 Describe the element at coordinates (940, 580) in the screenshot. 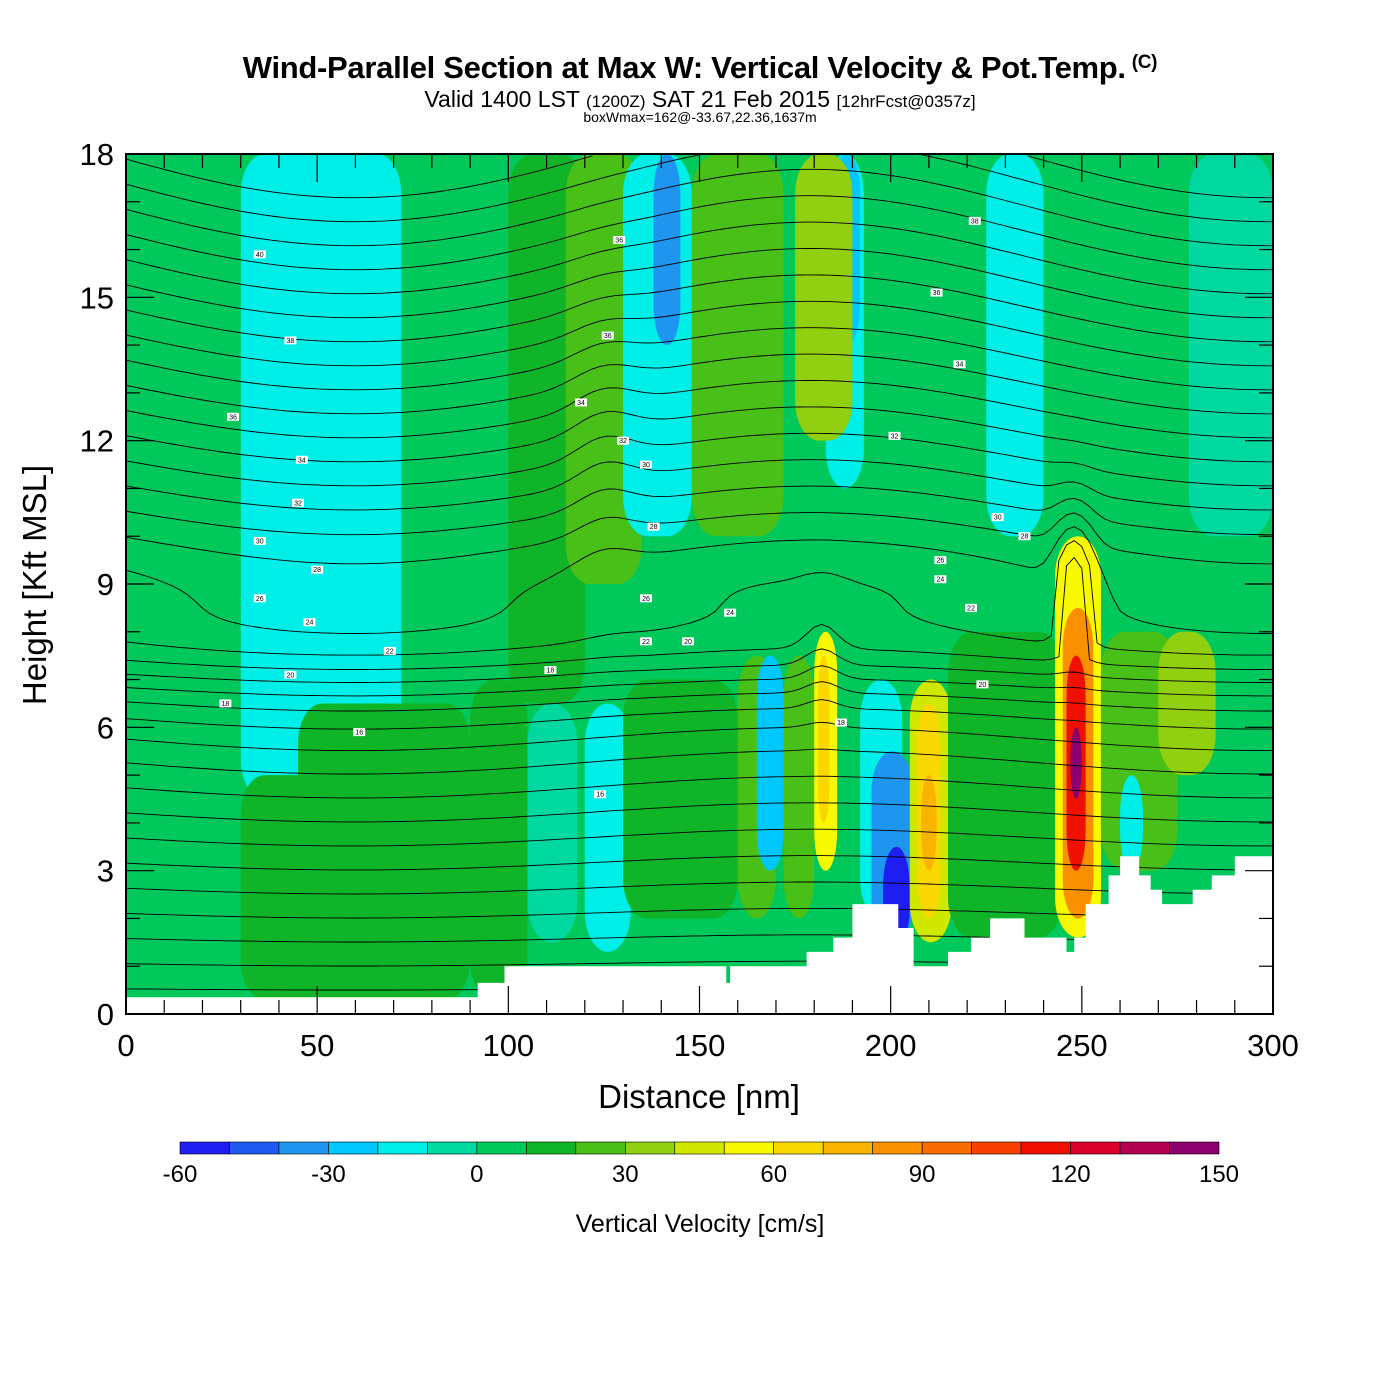

I see `contour-label-text: 24` at that location.